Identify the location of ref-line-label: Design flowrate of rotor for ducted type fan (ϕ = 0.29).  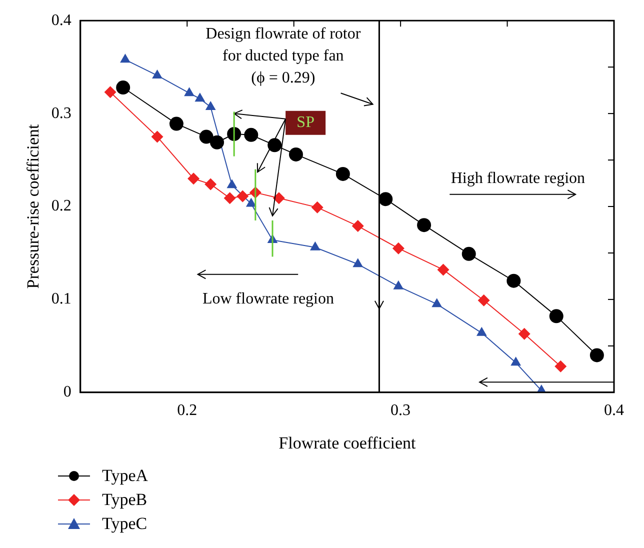
(284, 56).